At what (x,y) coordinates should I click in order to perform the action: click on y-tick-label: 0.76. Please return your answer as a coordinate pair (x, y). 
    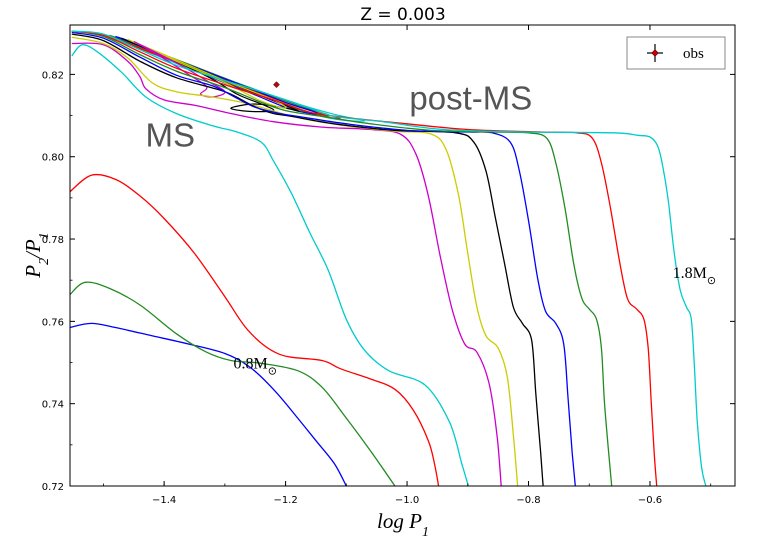
    Looking at the image, I should click on (53, 322).